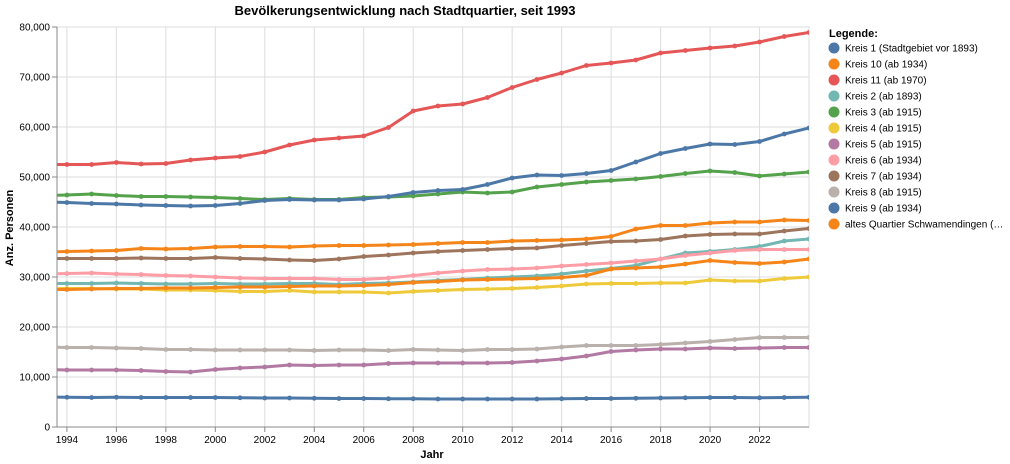  I want to click on legend-item: Kreis 8 (ab 1915), so click(875, 192).